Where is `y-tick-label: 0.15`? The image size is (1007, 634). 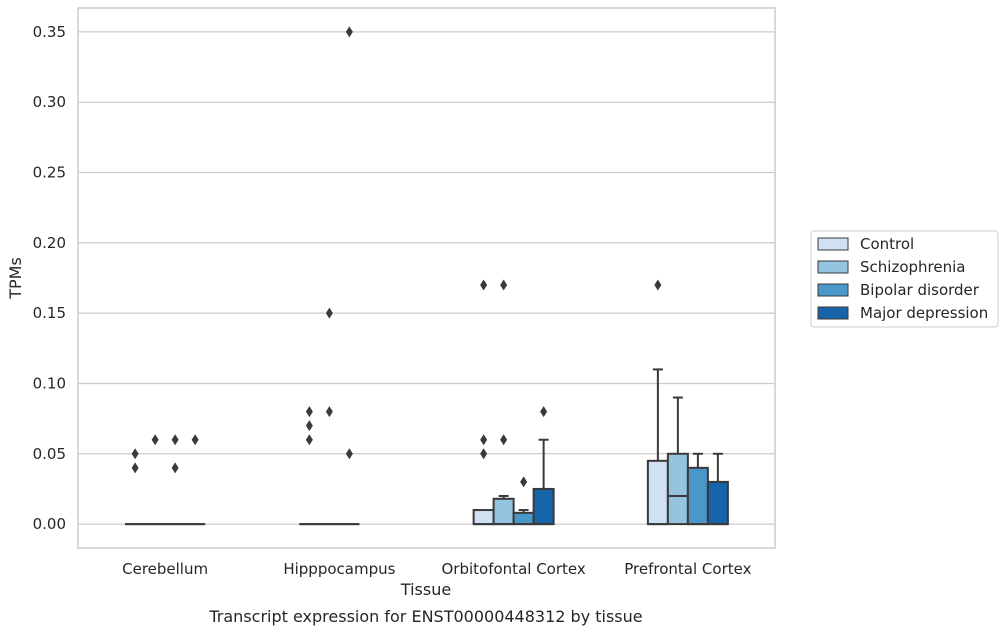
y-tick-label: 0.15 is located at coordinates (49, 313).